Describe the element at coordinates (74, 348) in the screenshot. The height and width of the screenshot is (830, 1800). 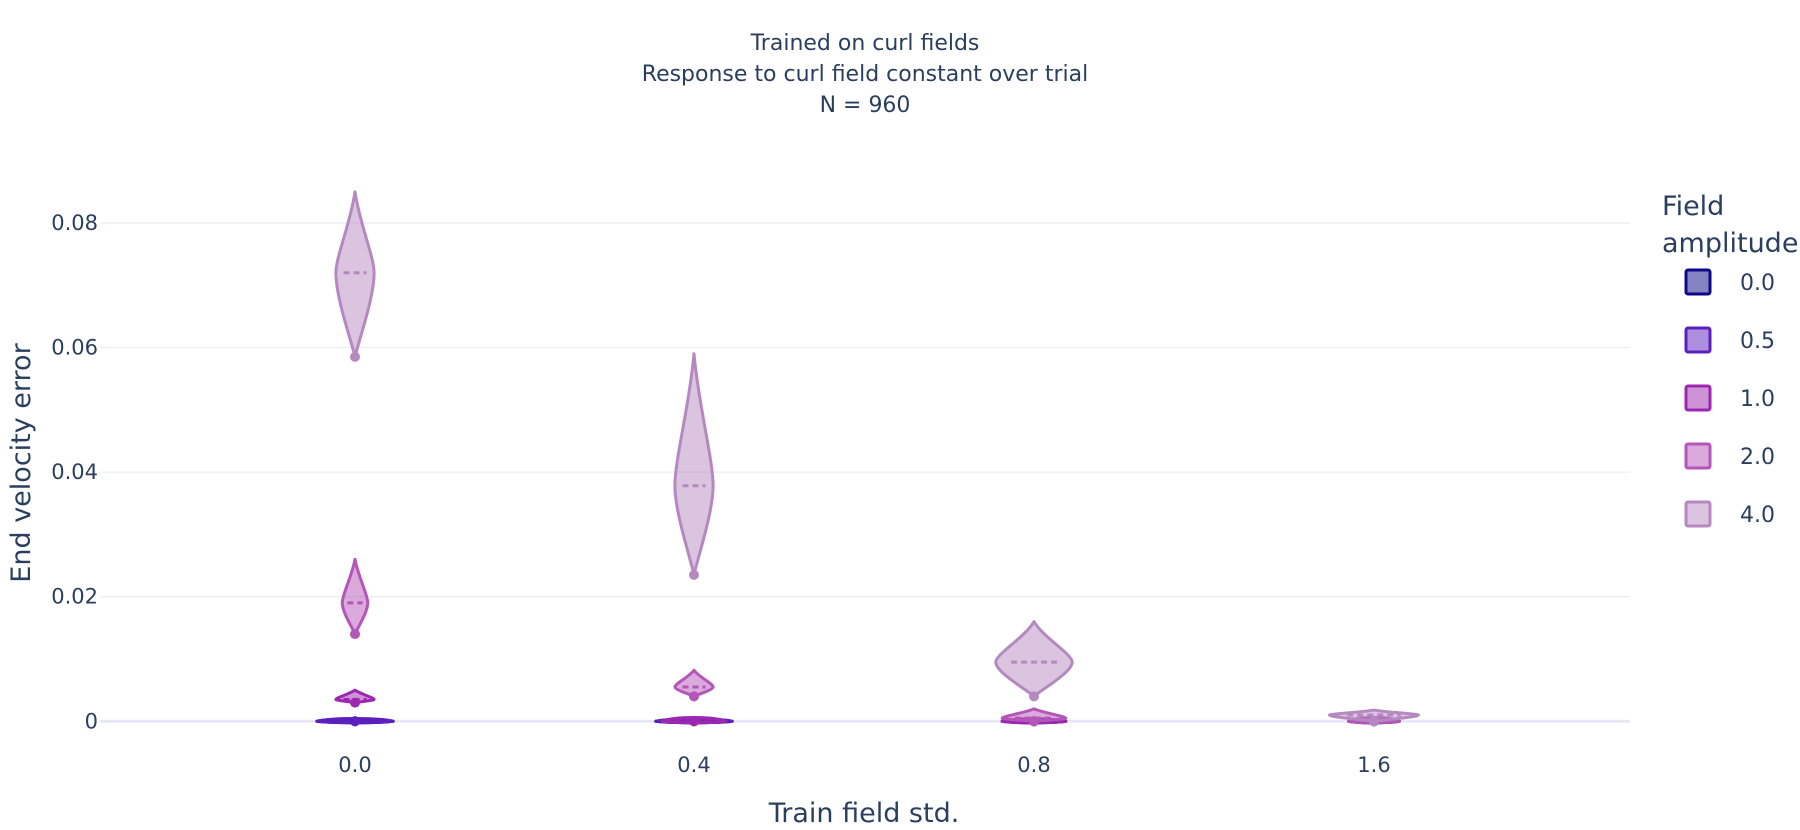
I see `y-tick-label: 0.06` at that location.